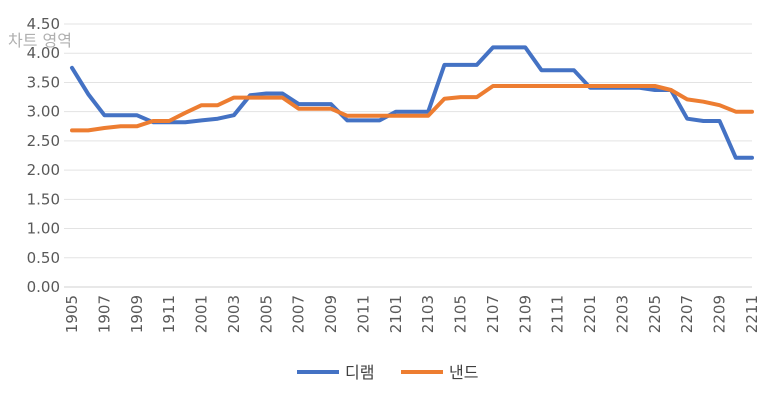 The image size is (773, 404). What do you see at coordinates (43, 287) in the screenshot?
I see `y-tick-label: 0.00` at bounding box center [43, 287].